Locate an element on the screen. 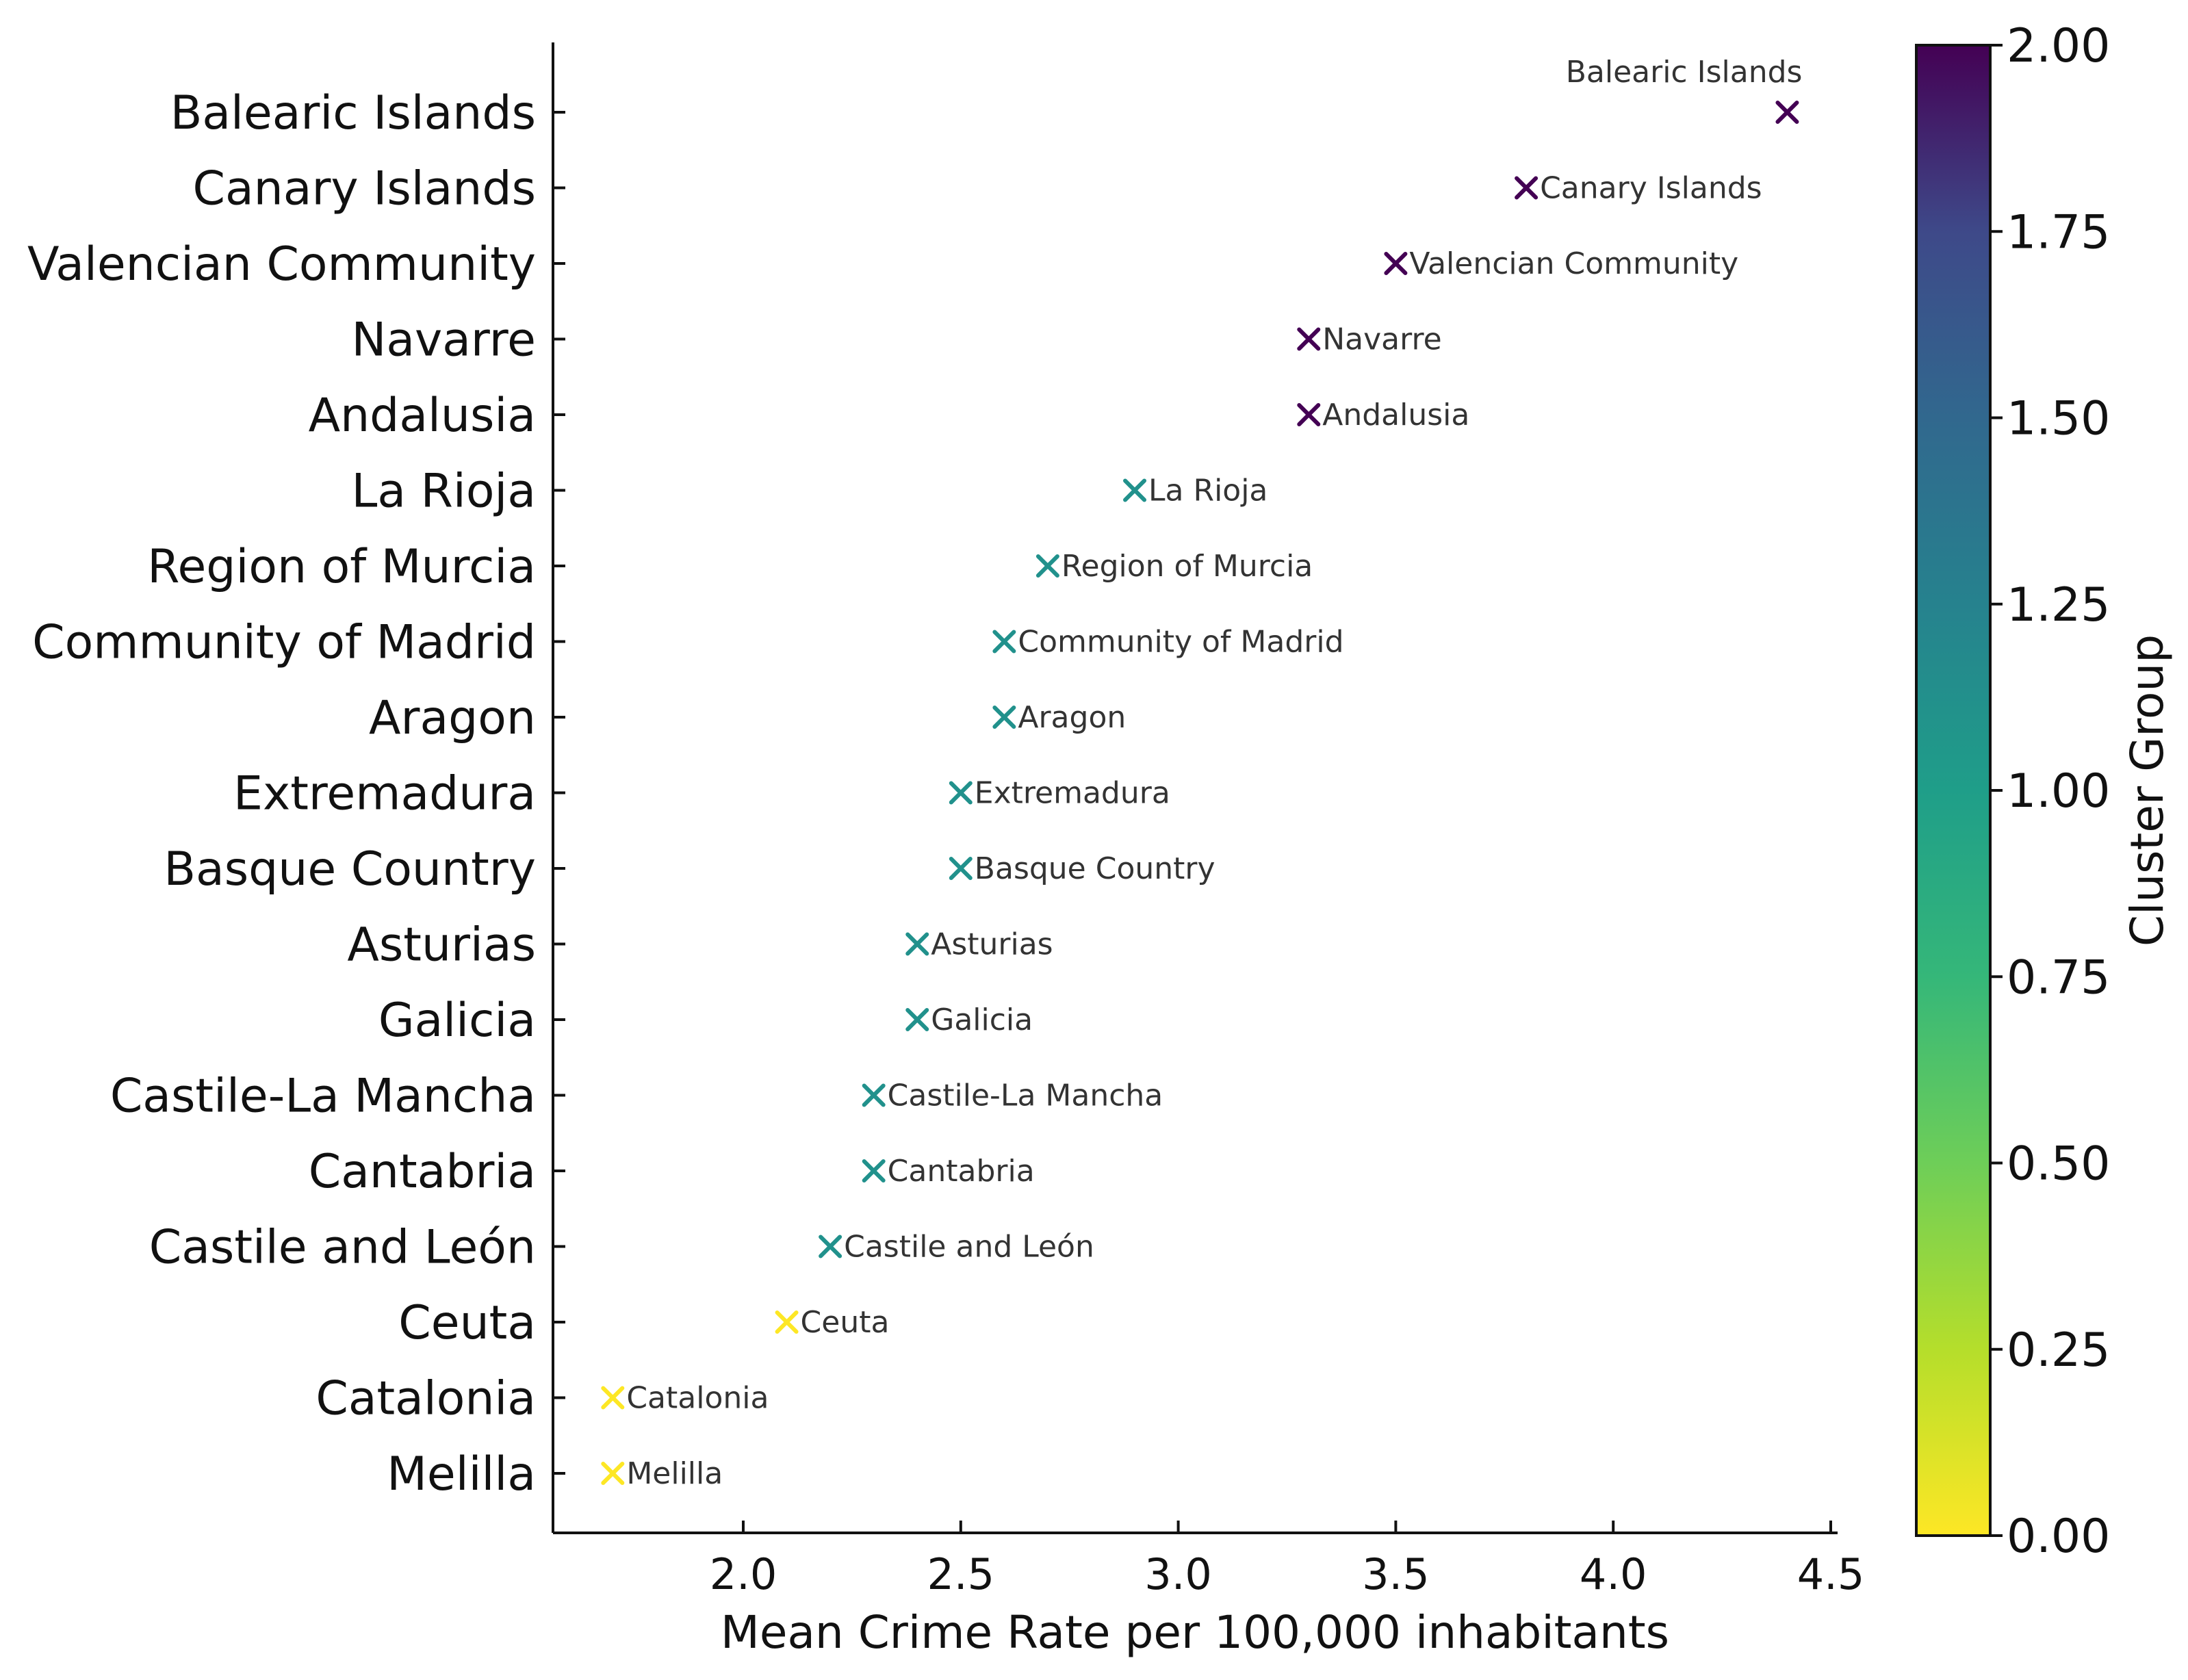  colorbar-tick-label: 0.25 is located at coordinates (2058, 1350).